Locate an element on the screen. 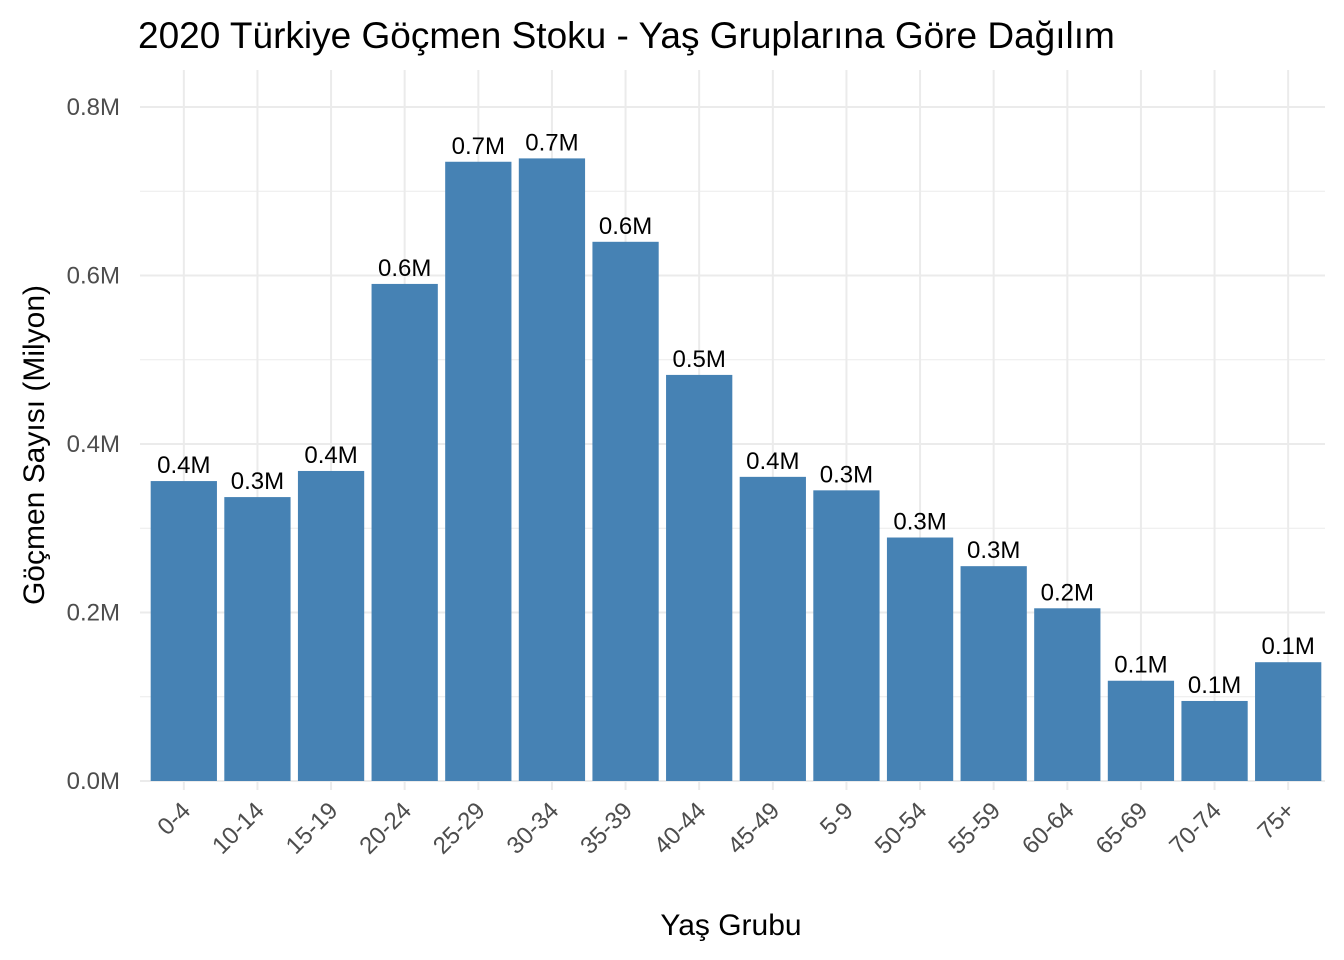 The height and width of the screenshot is (960, 1344). x-tick-label: 15-19 is located at coordinates (312, 828).